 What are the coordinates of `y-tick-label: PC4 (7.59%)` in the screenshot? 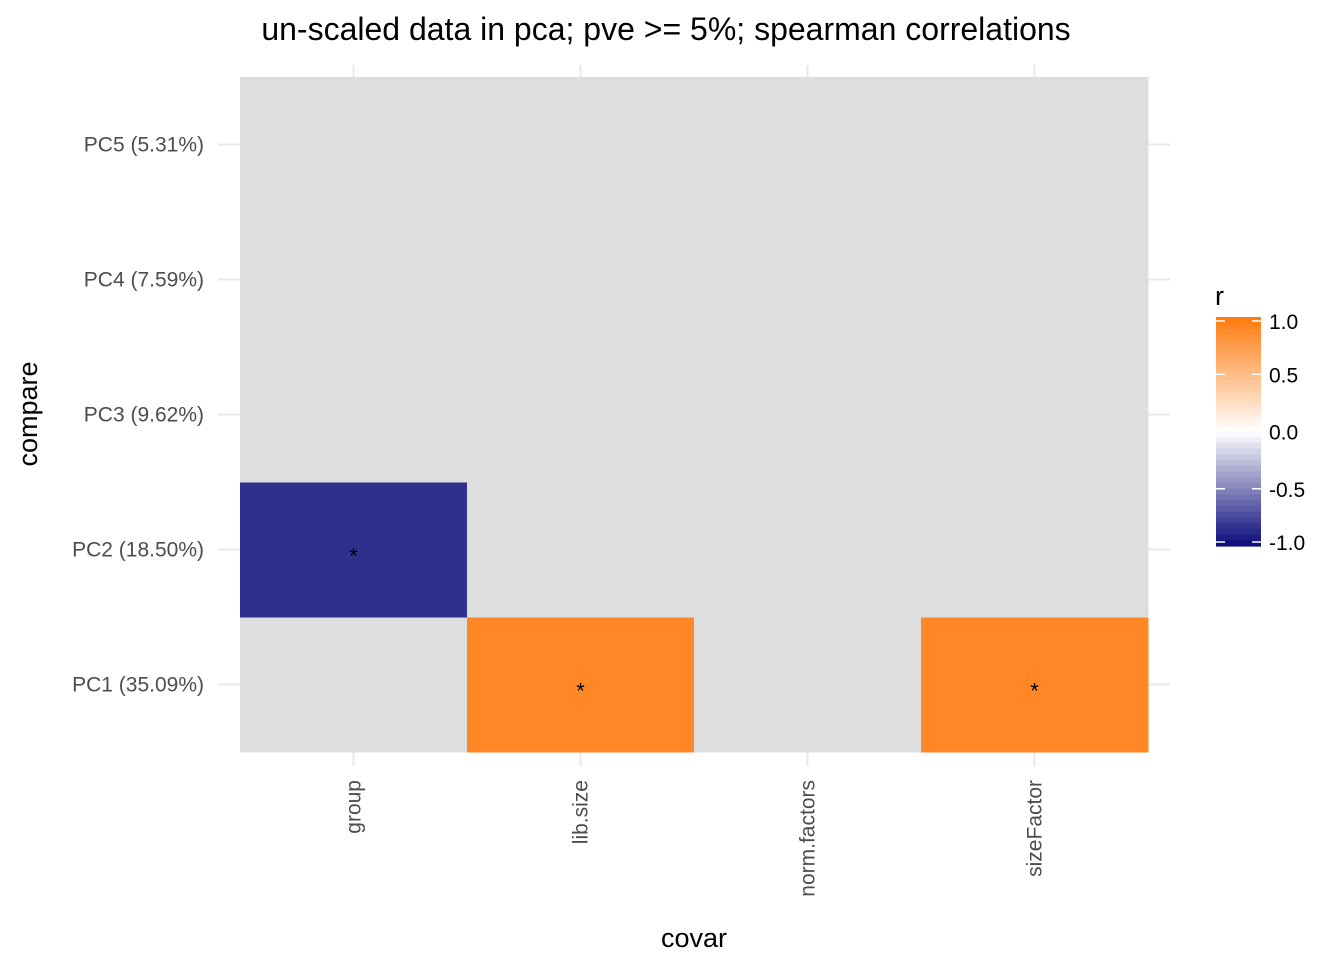 It's located at (144, 280).